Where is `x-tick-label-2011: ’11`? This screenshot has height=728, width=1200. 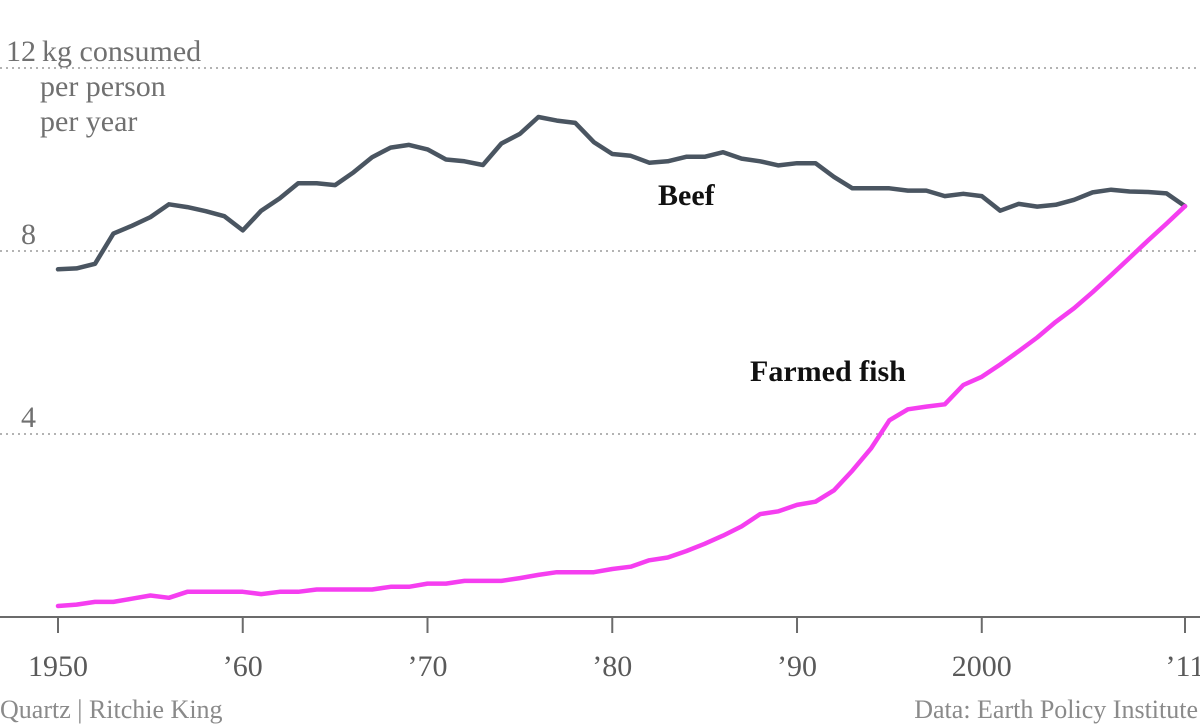
x-tick-label-2011: ’11 is located at coordinates (1183, 666).